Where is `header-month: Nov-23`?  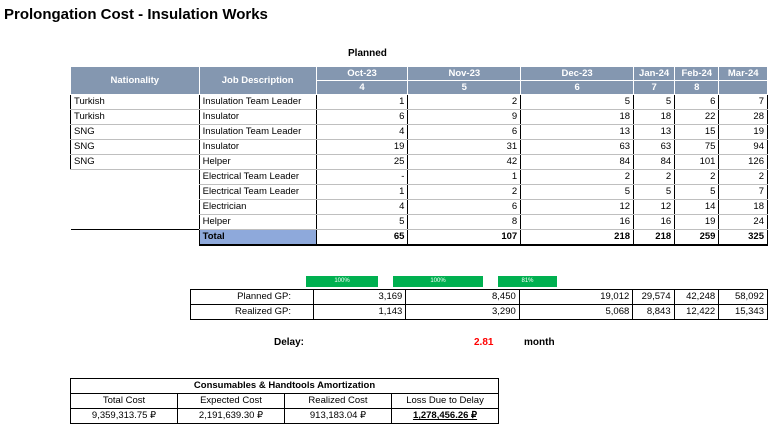
header-month: Nov-23 is located at coordinates (464, 73).